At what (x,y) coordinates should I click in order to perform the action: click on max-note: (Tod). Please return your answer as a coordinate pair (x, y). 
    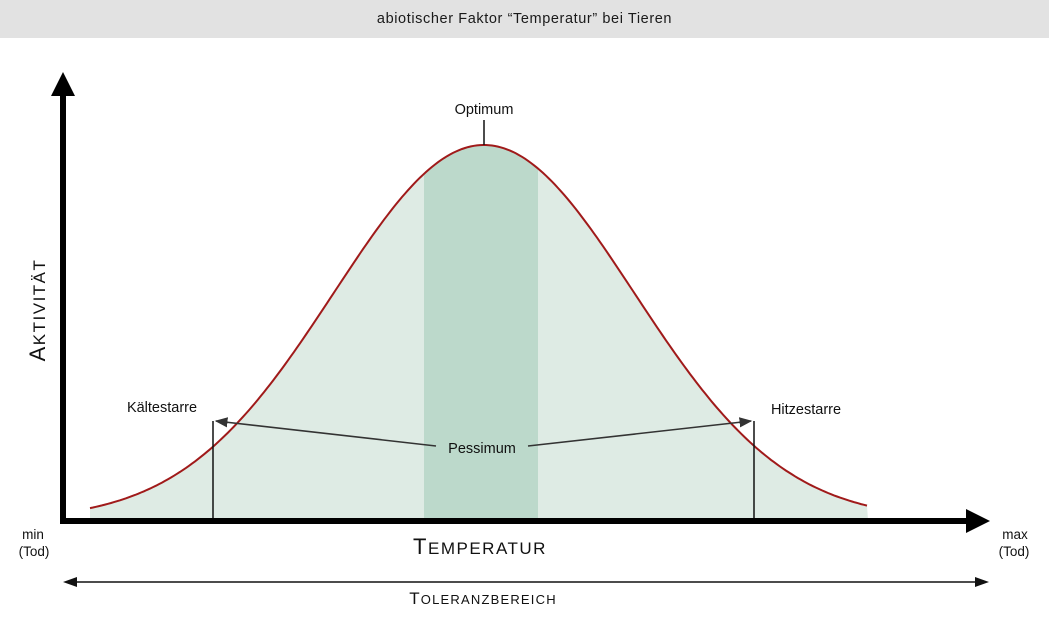
    Looking at the image, I should click on (1014, 551).